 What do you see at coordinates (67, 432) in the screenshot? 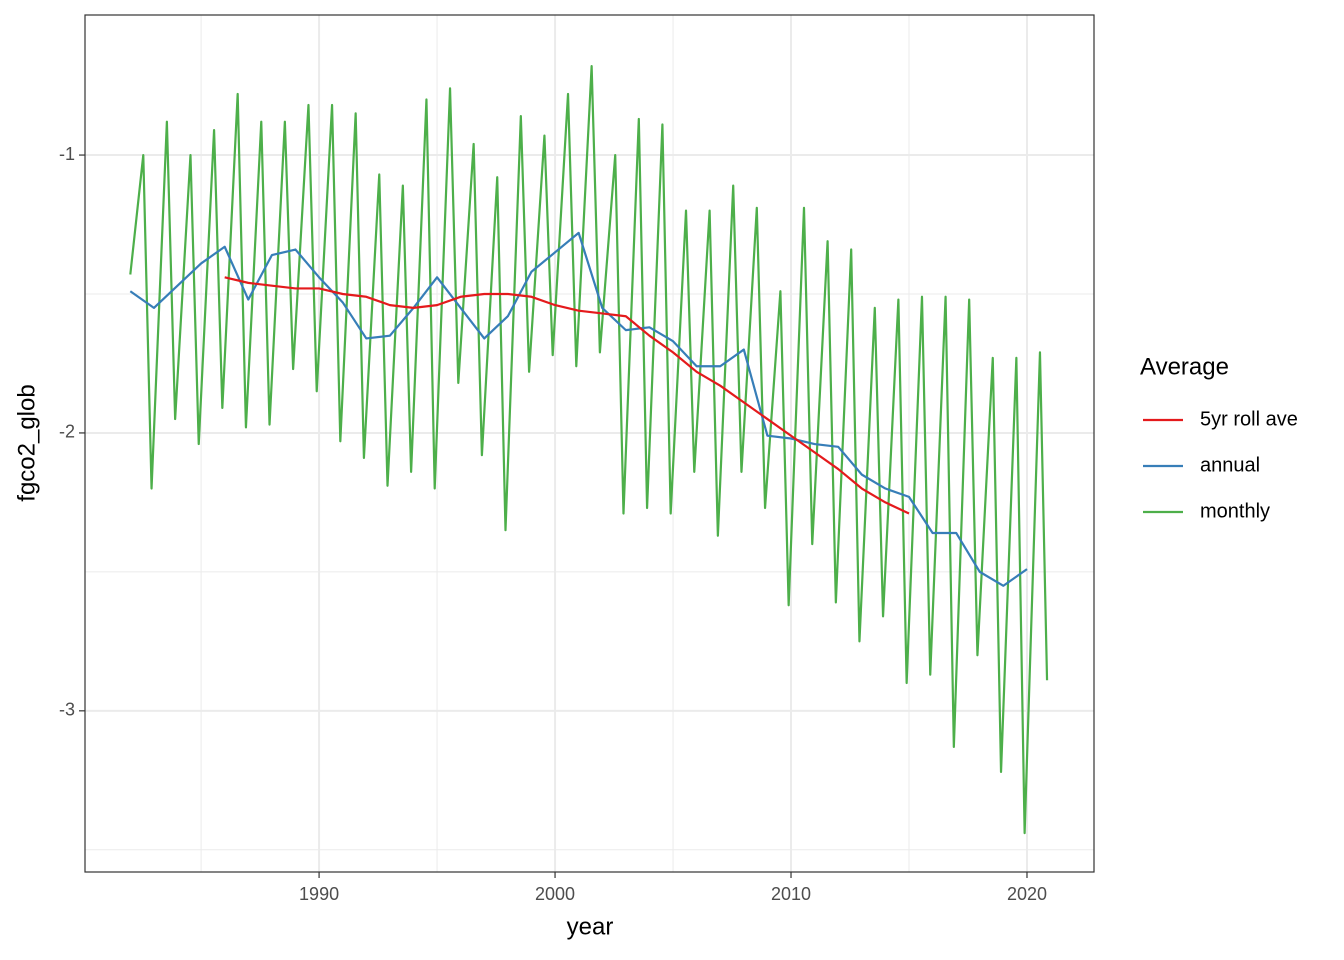
I see `y-tick-label: -2` at bounding box center [67, 432].